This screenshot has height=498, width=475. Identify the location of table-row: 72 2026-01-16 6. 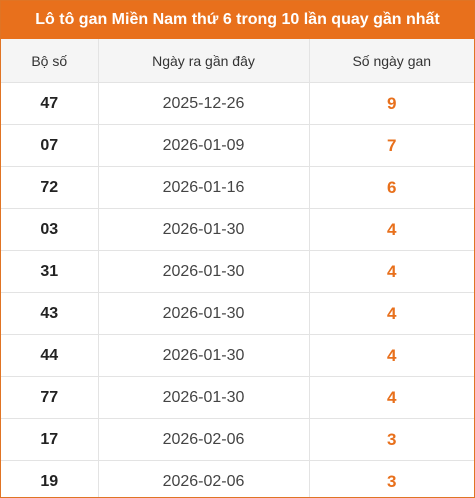
(237, 187).